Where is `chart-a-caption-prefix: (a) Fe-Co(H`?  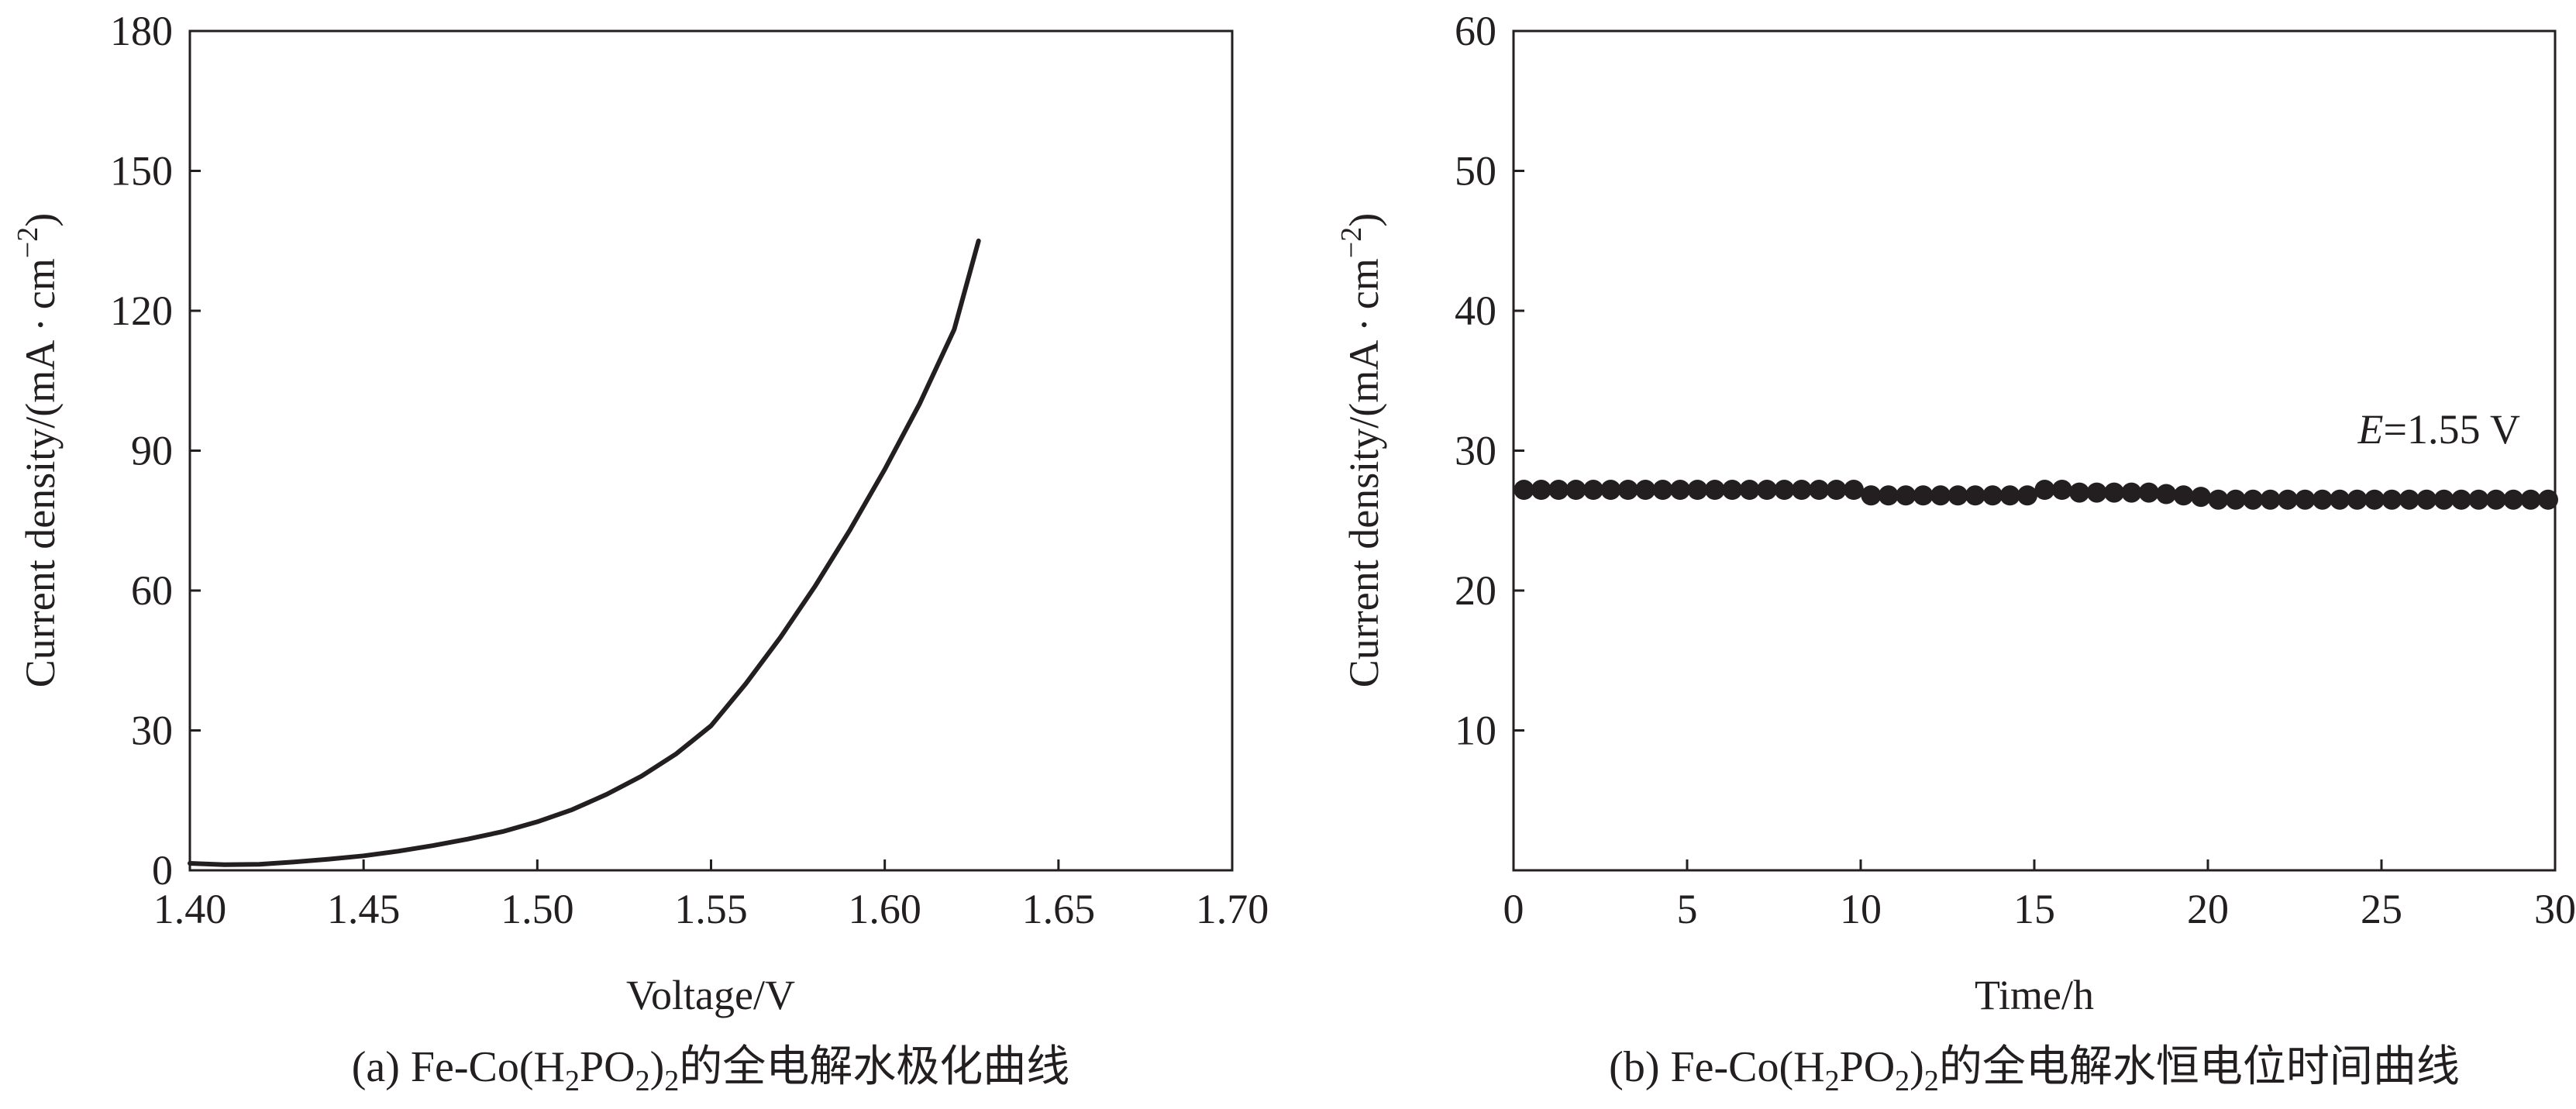
chart-a-caption-prefix: (a) Fe-Co(H is located at coordinates (458, 1067).